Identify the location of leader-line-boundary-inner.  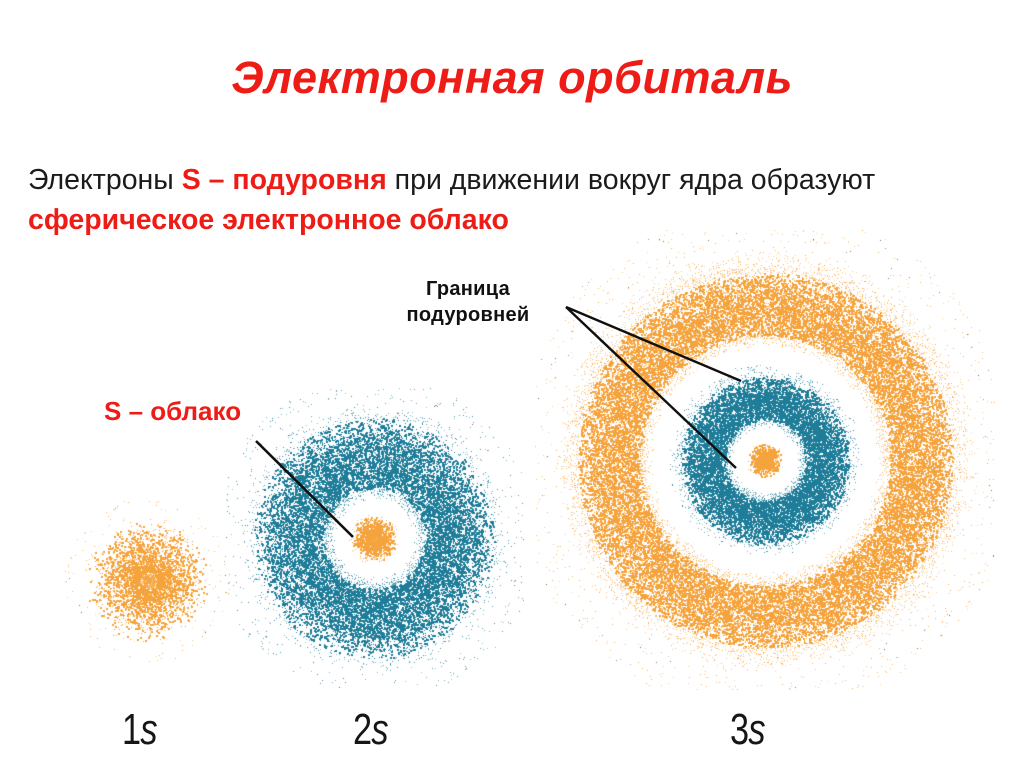
(651, 387).